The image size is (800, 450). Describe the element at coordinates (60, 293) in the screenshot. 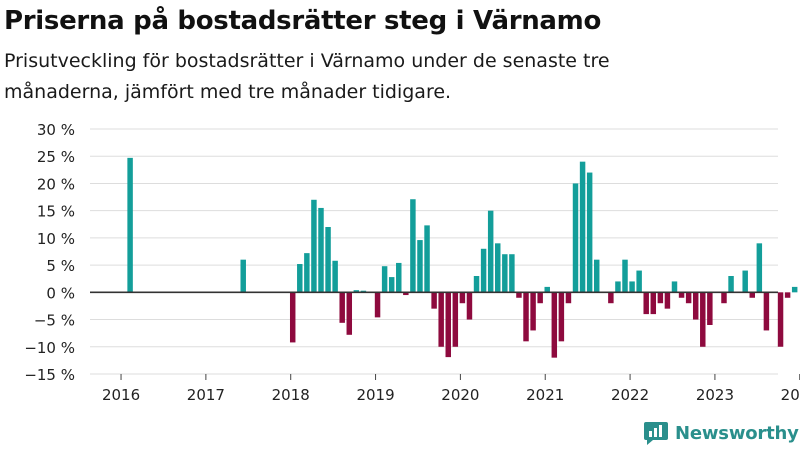

I see `y-tick-label: 0 %` at that location.